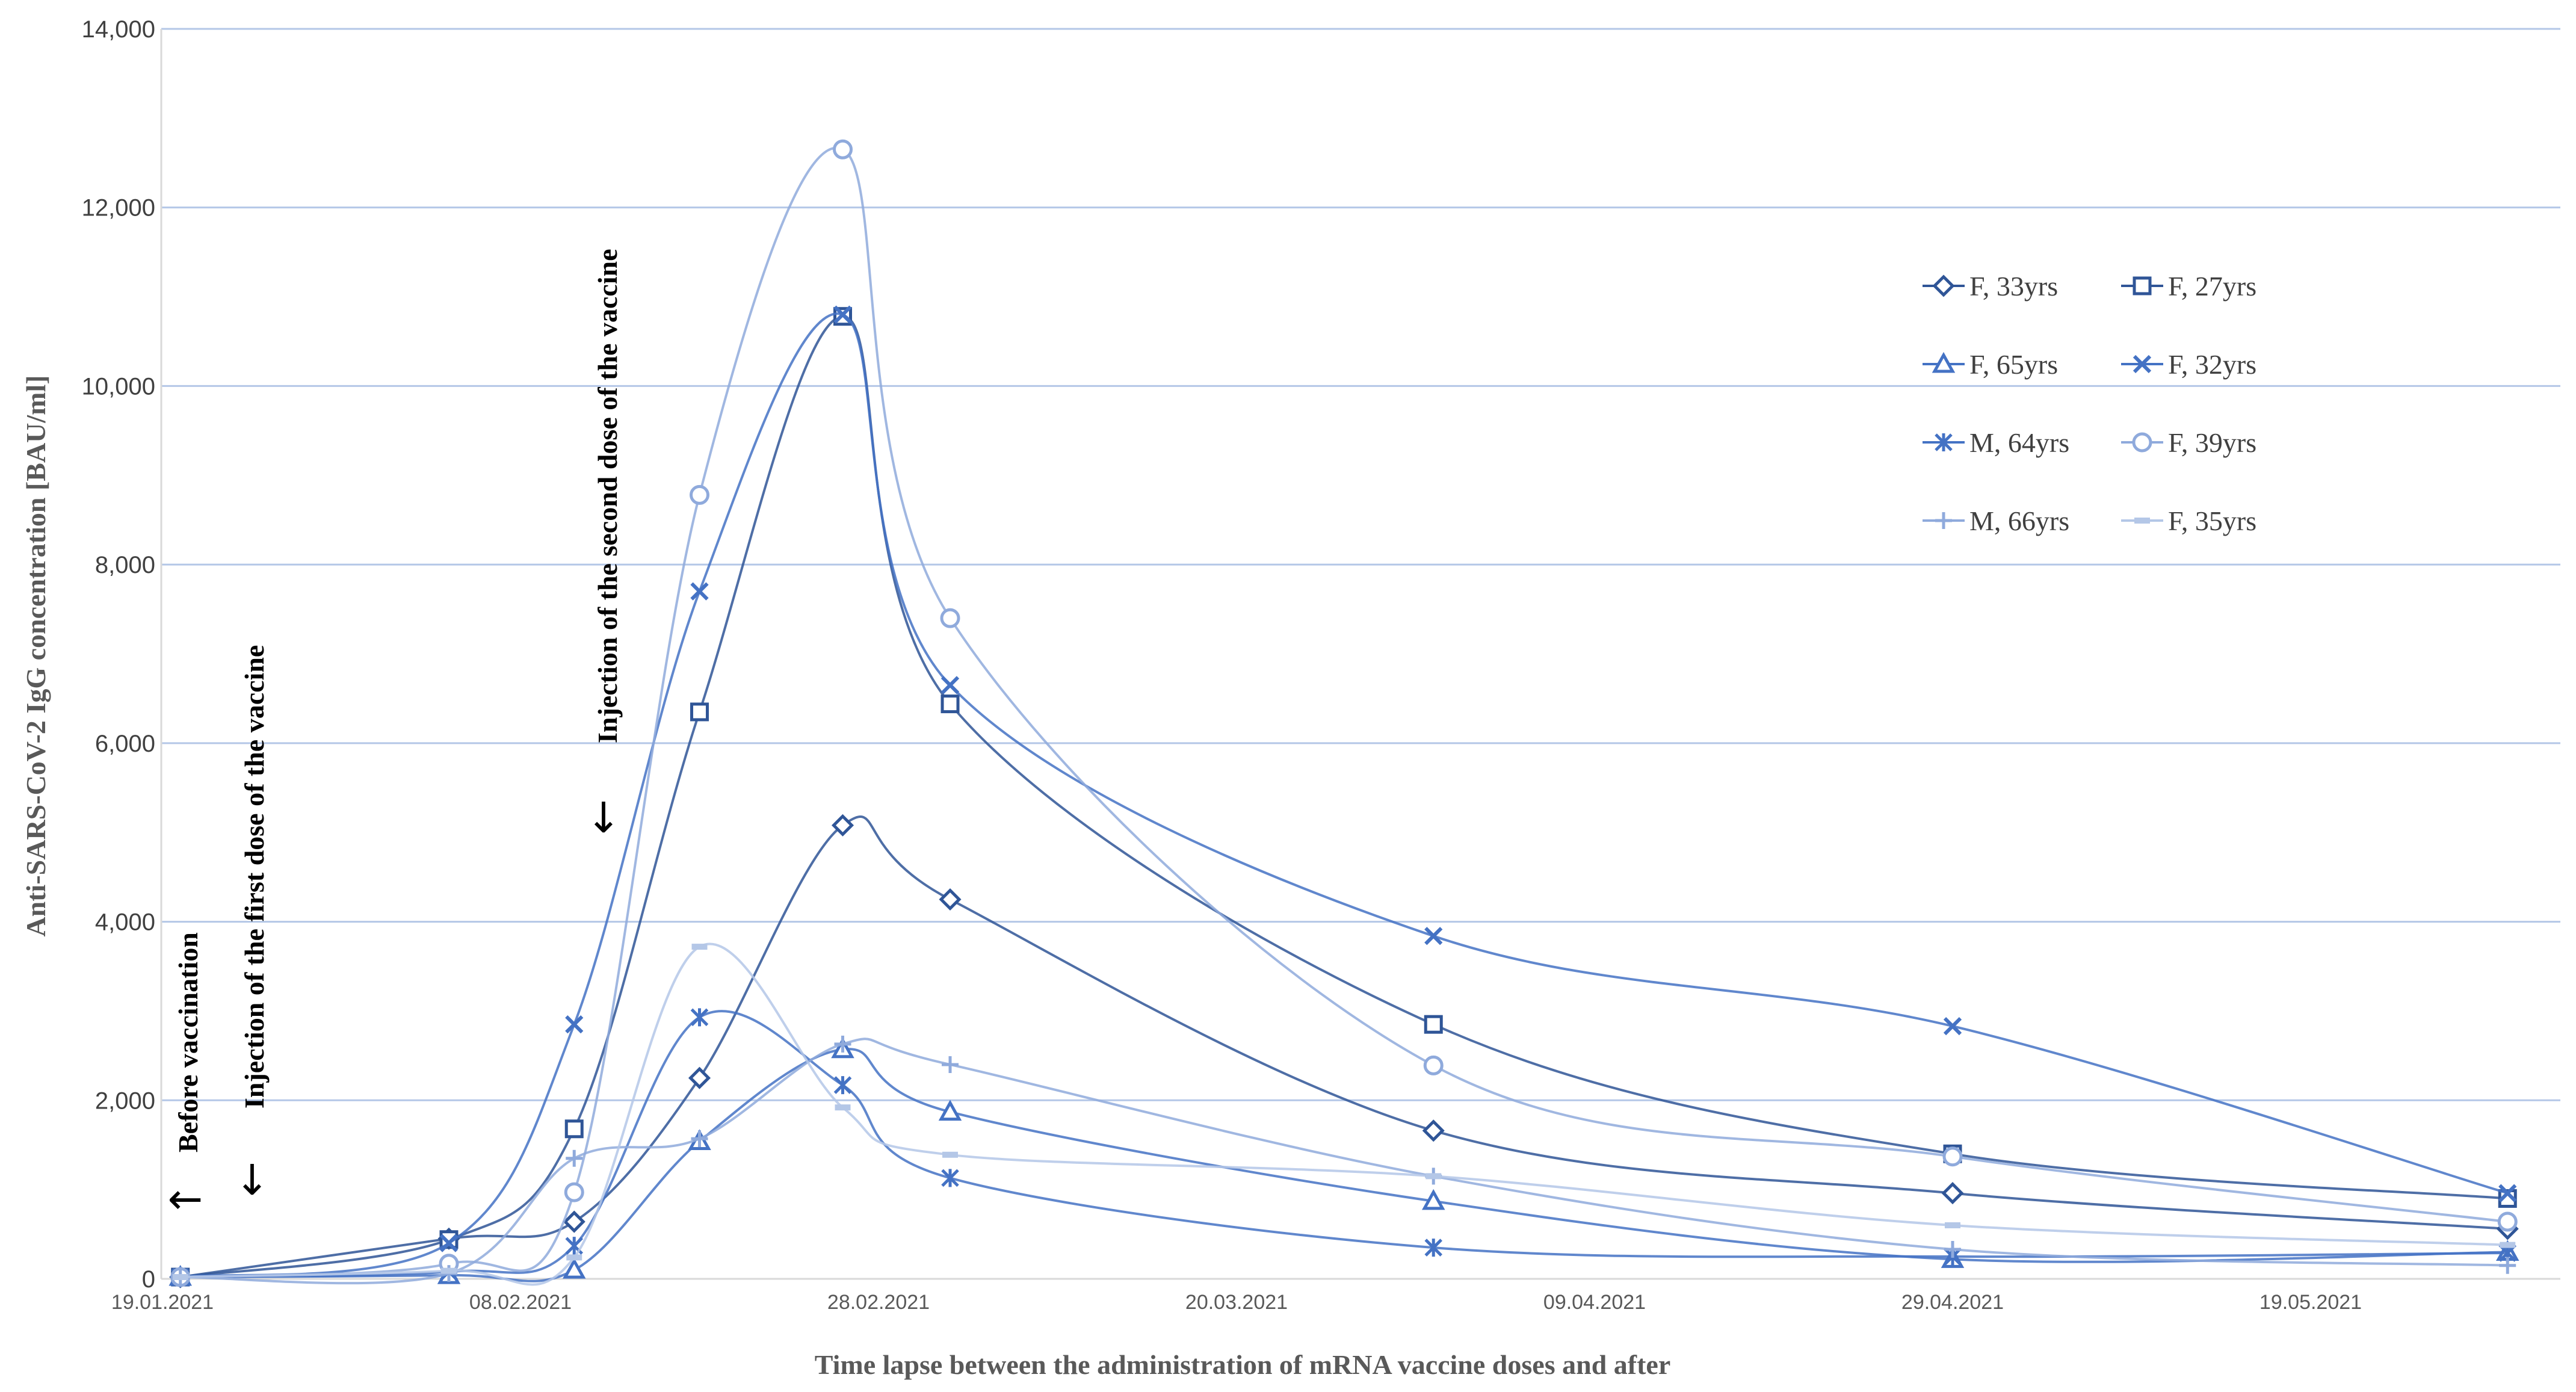  Describe the element at coordinates (2013, 286) in the screenshot. I see `legend-label: F, 33yrs` at that location.